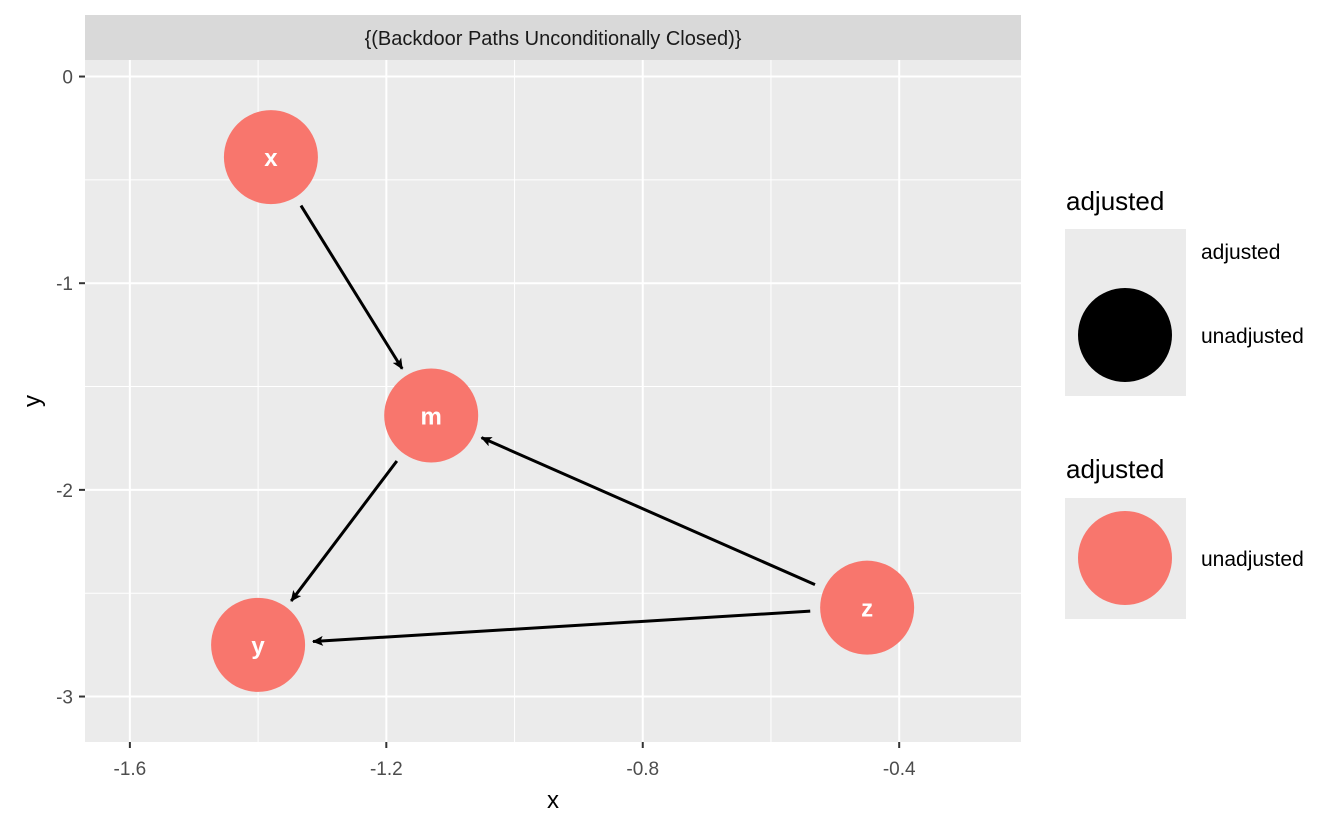  I want to click on node-x, so click(270, 157).